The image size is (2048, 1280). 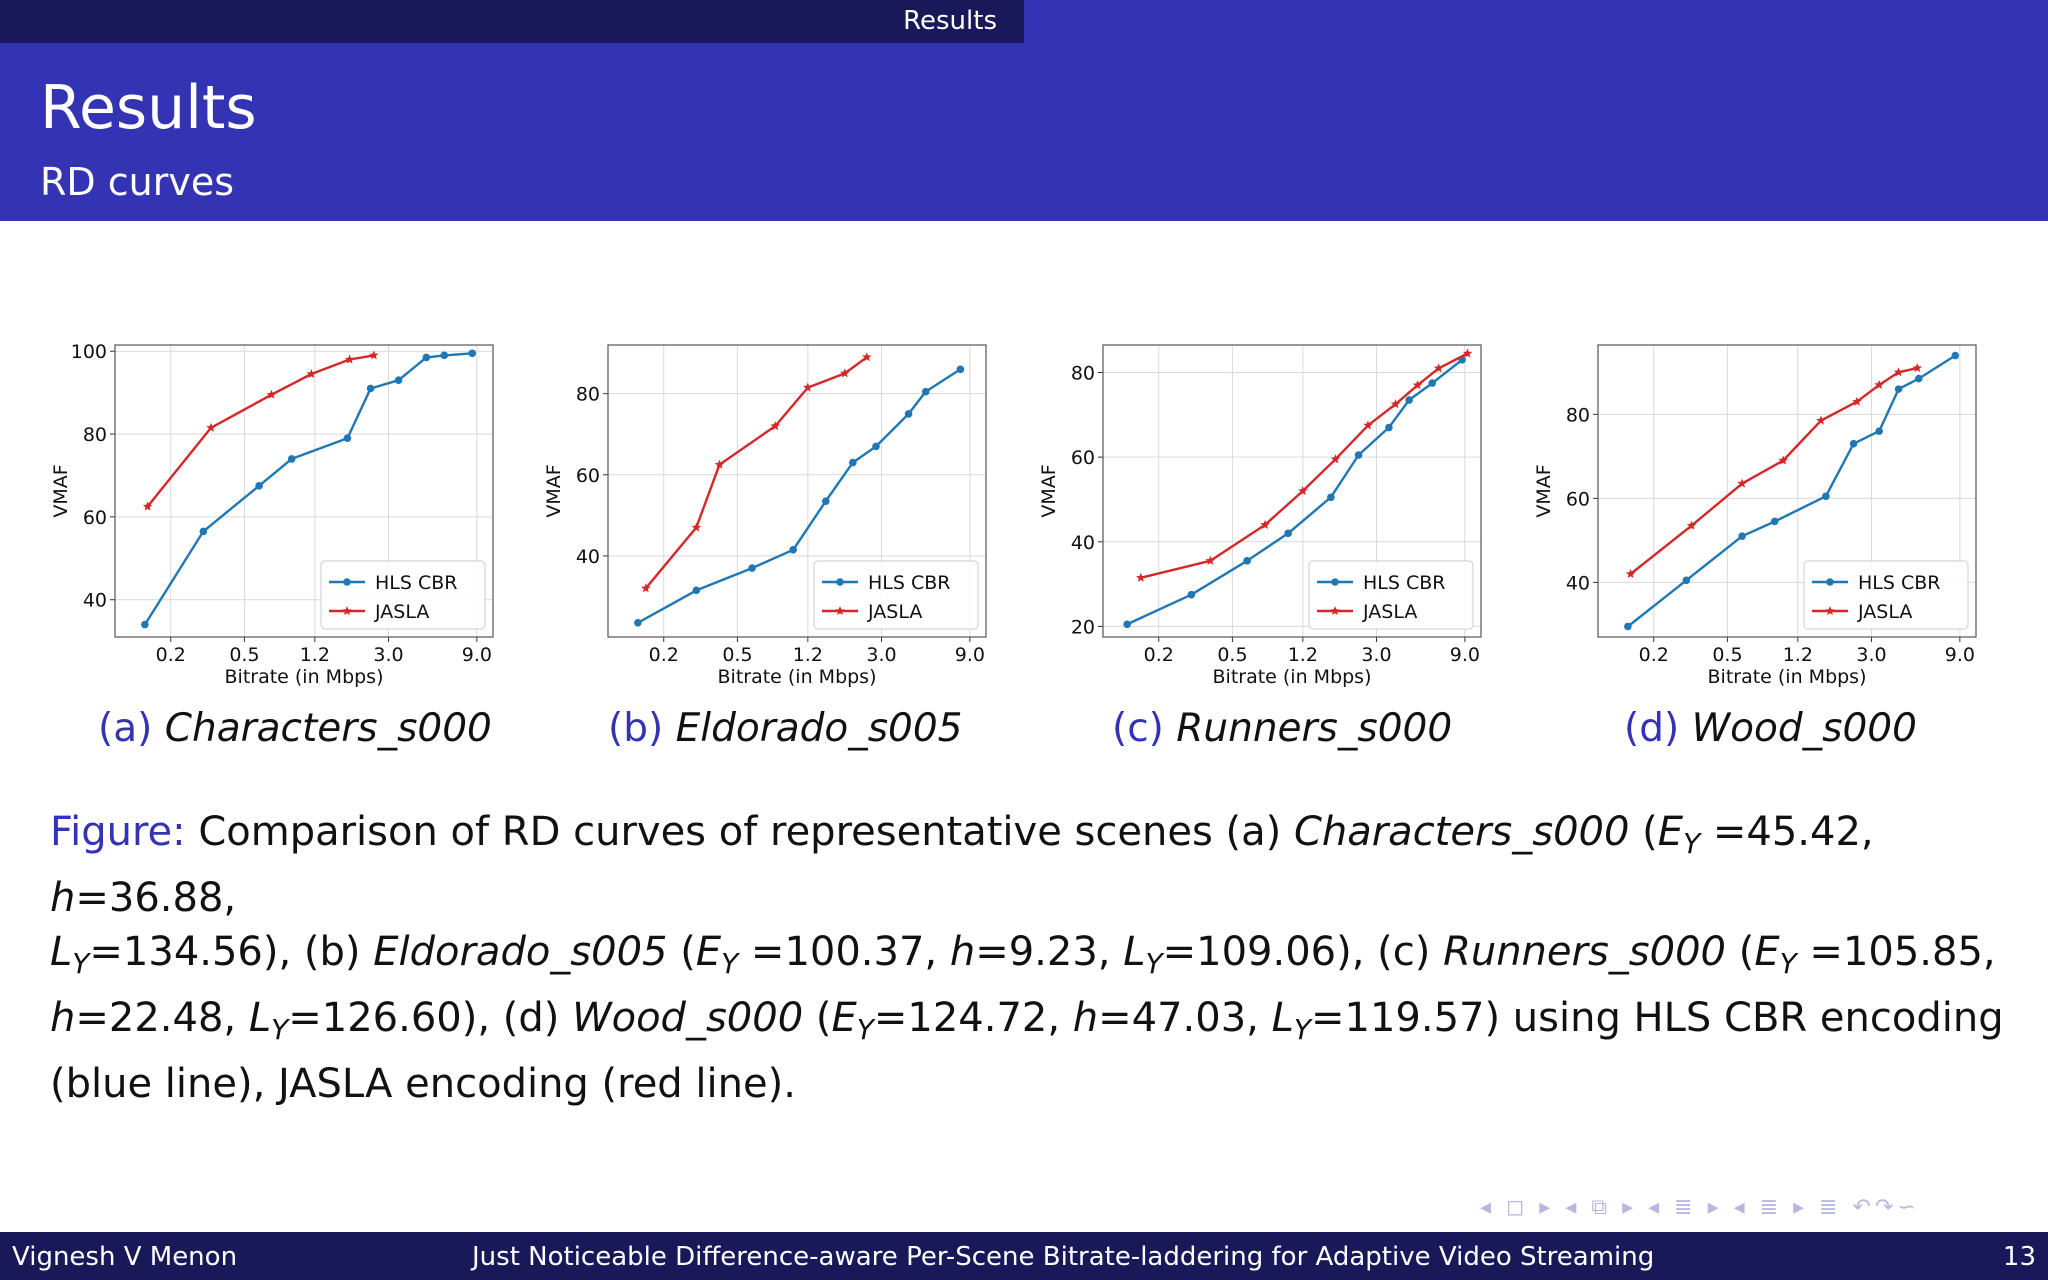 What do you see at coordinates (162, 1018) in the screenshot?
I see `caption-segment: =22.48,` at bounding box center [162, 1018].